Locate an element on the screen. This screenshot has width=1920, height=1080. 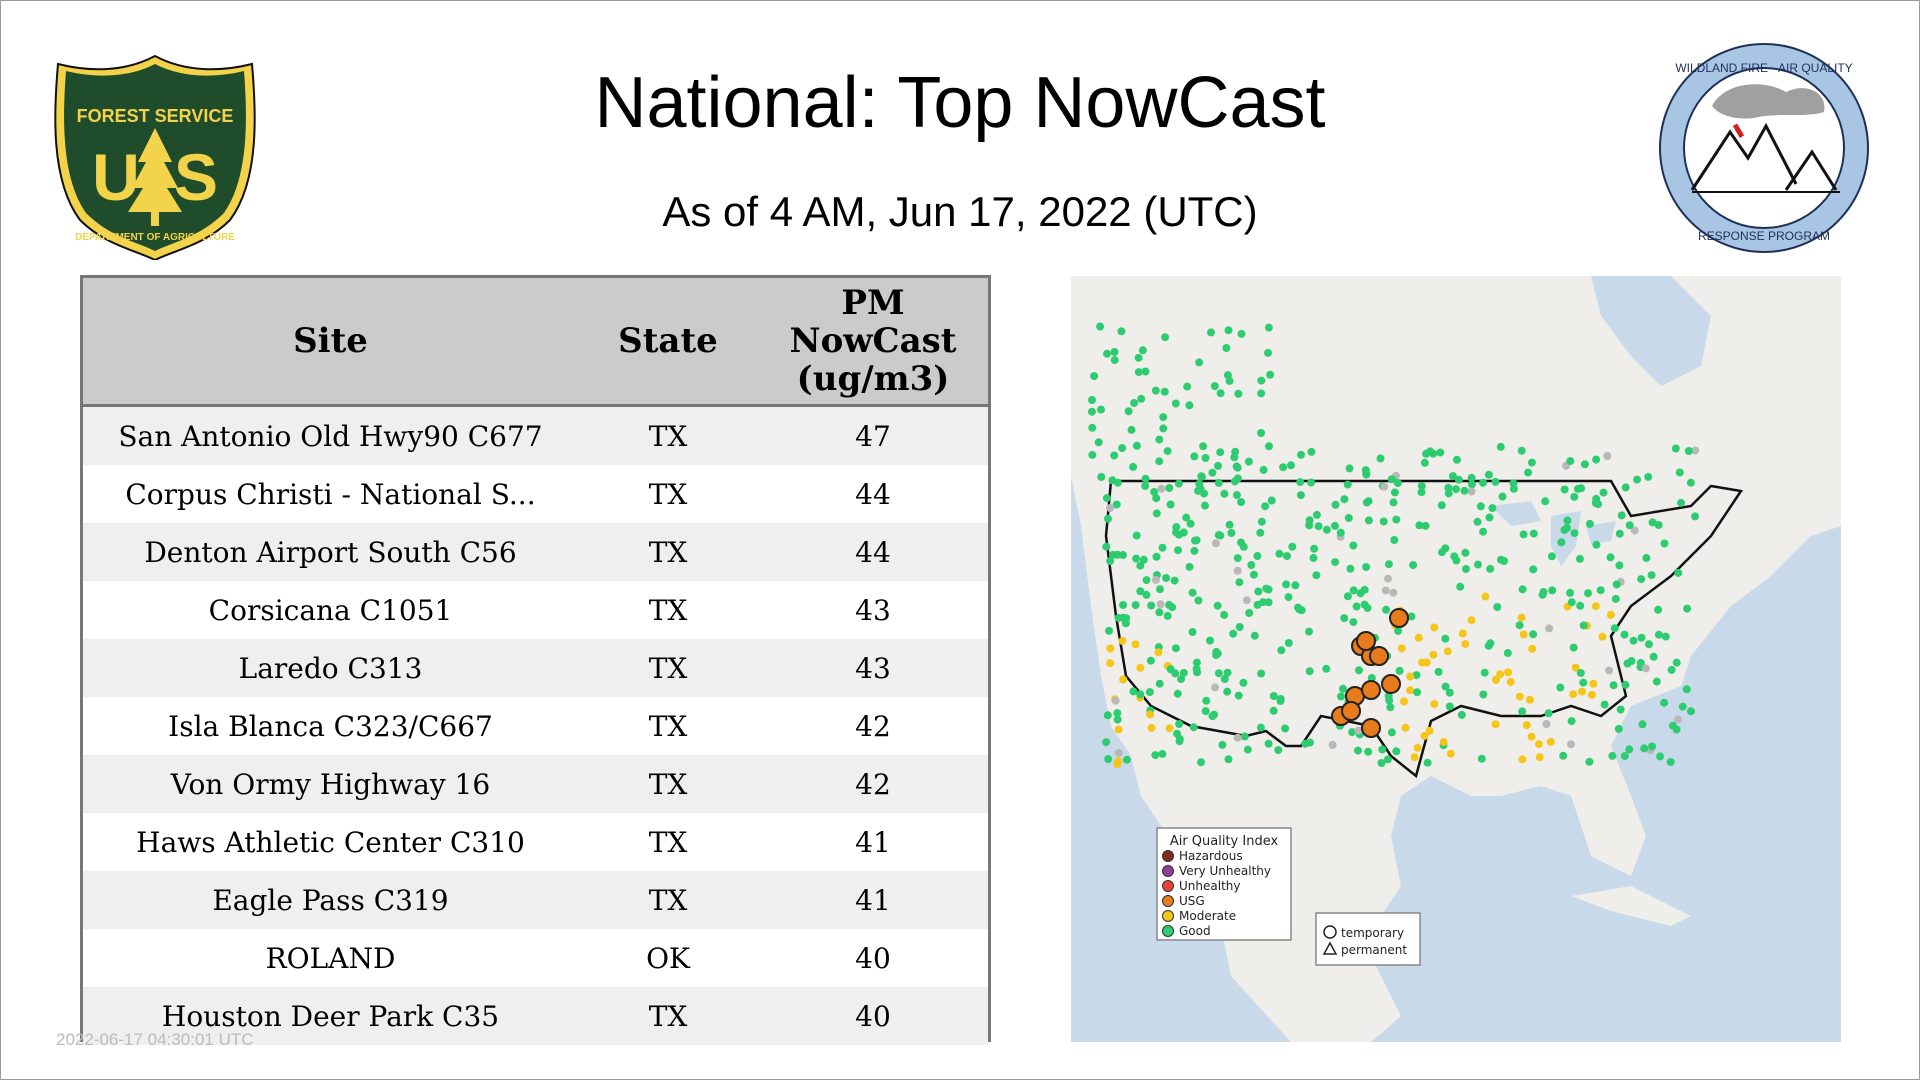
table-row: Corpus Christi - National S... TX 44 is located at coordinates (535, 494).